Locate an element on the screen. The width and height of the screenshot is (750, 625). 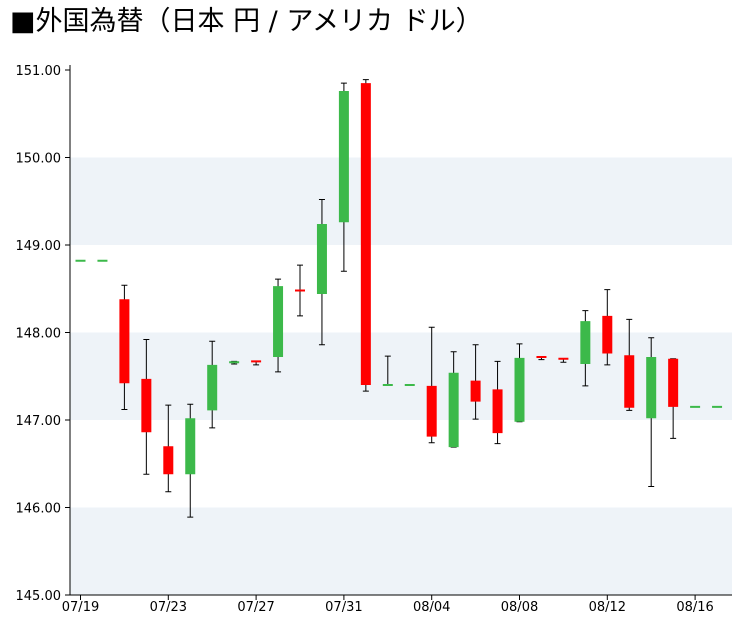
x-tick-label: 07/23 is located at coordinates (168, 607).